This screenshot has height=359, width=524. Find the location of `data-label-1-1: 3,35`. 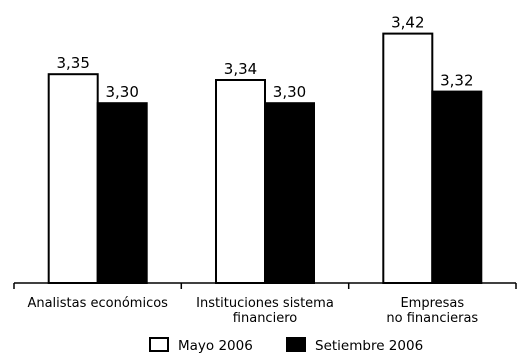

data-label-1-1: 3,35 is located at coordinates (72, 63).